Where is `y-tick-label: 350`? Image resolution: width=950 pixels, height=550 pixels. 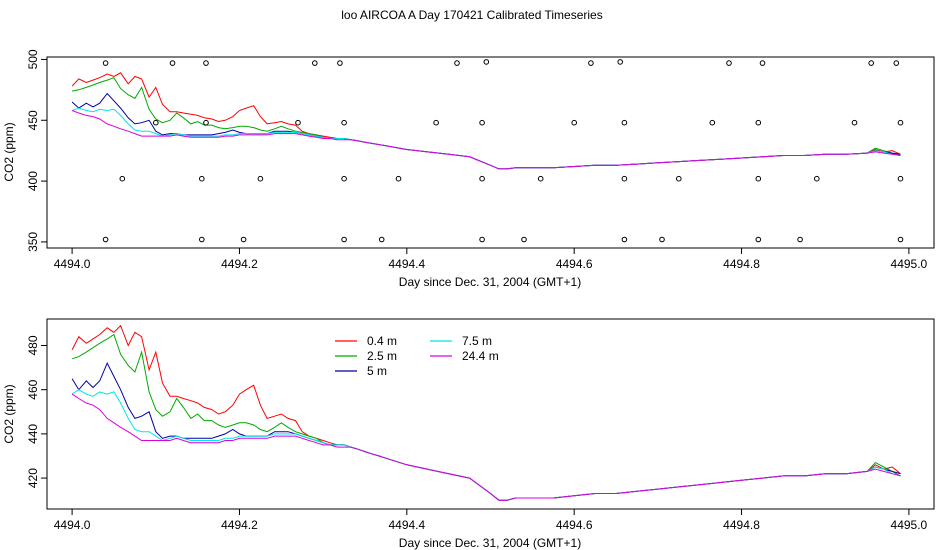
y-tick-label: 350 is located at coordinates (33, 242).